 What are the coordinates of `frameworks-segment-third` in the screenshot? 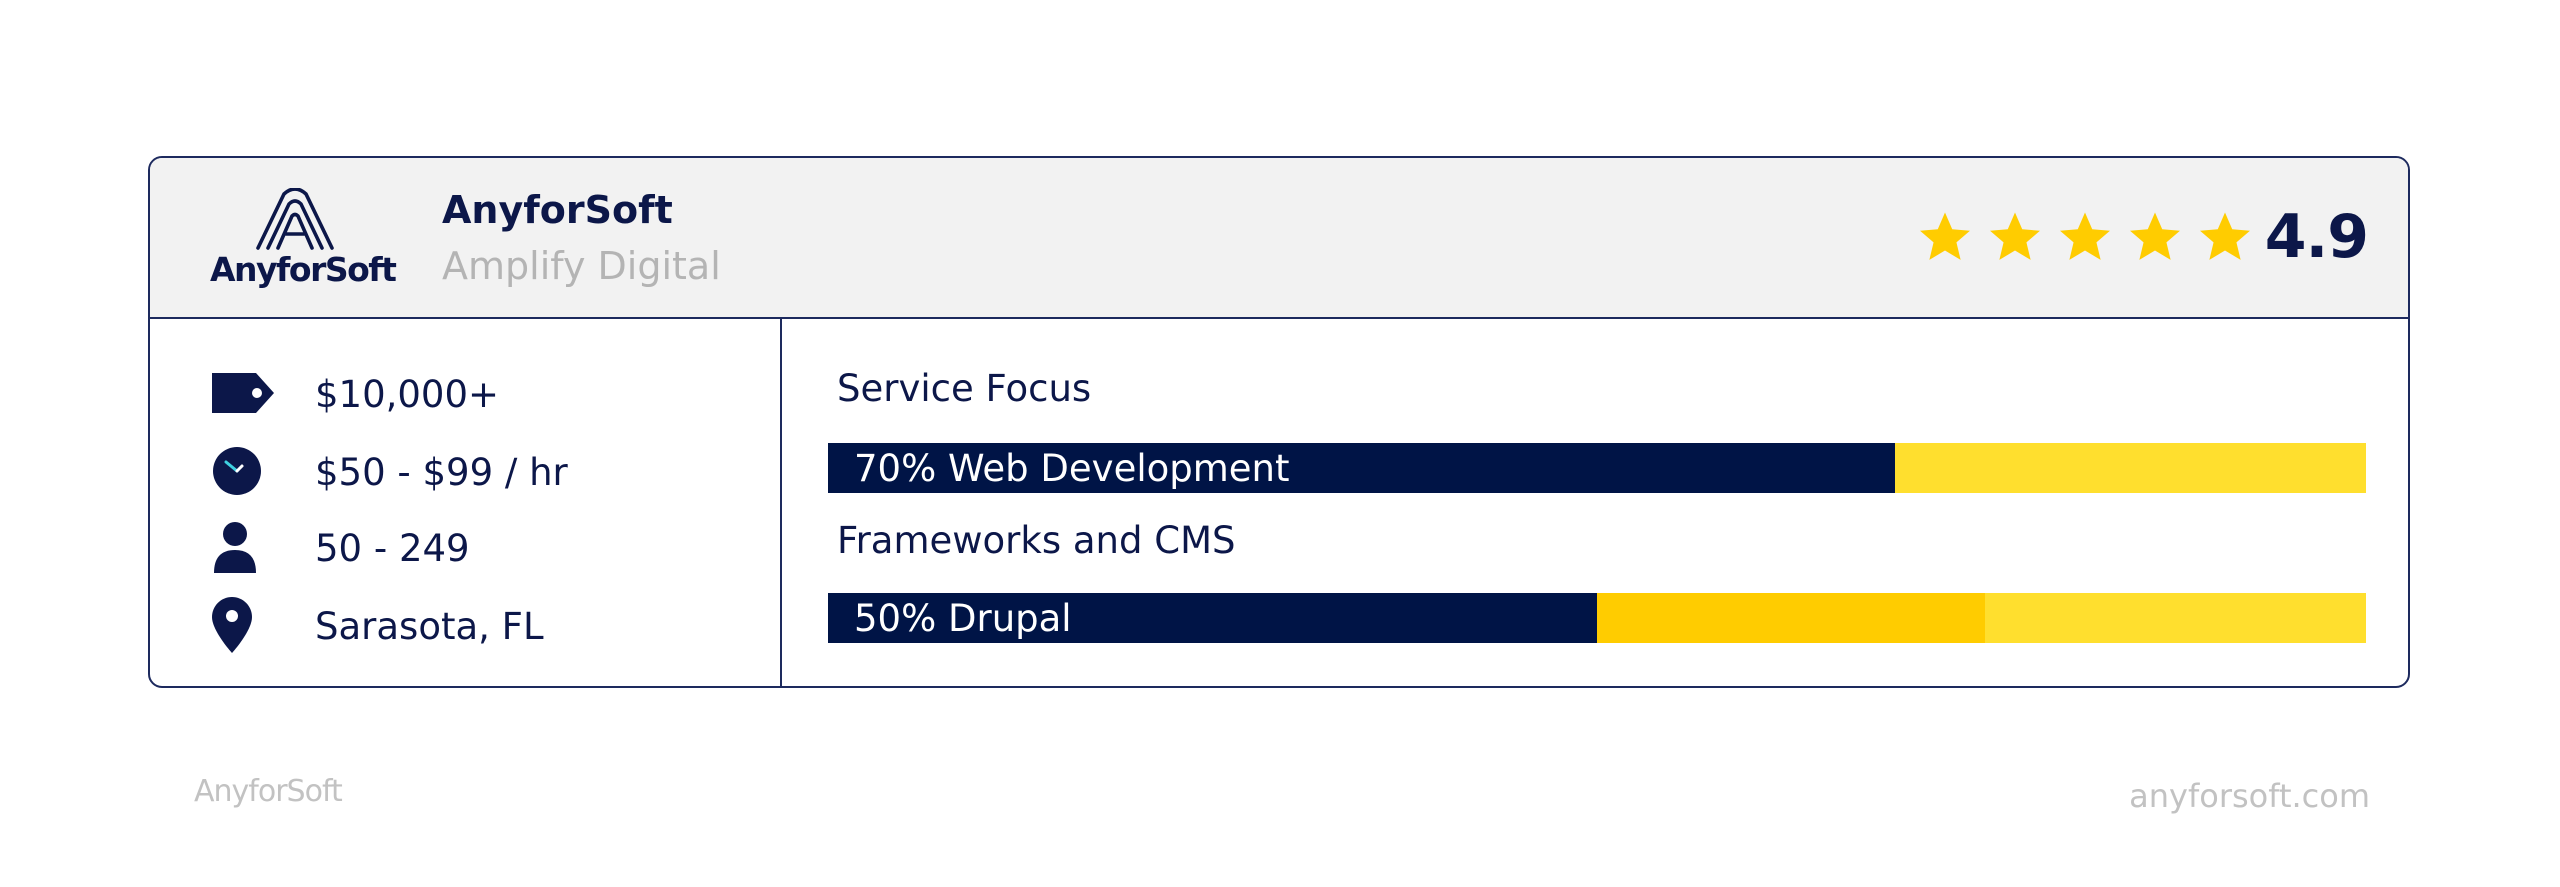 It's located at (2175, 618).